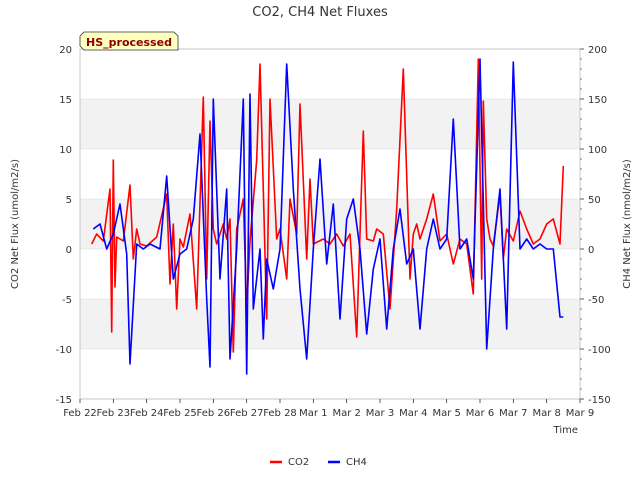 The width and height of the screenshot is (640, 480). Describe the element at coordinates (80, 413) in the screenshot. I see `x-tick-label: Feb 22` at that location.